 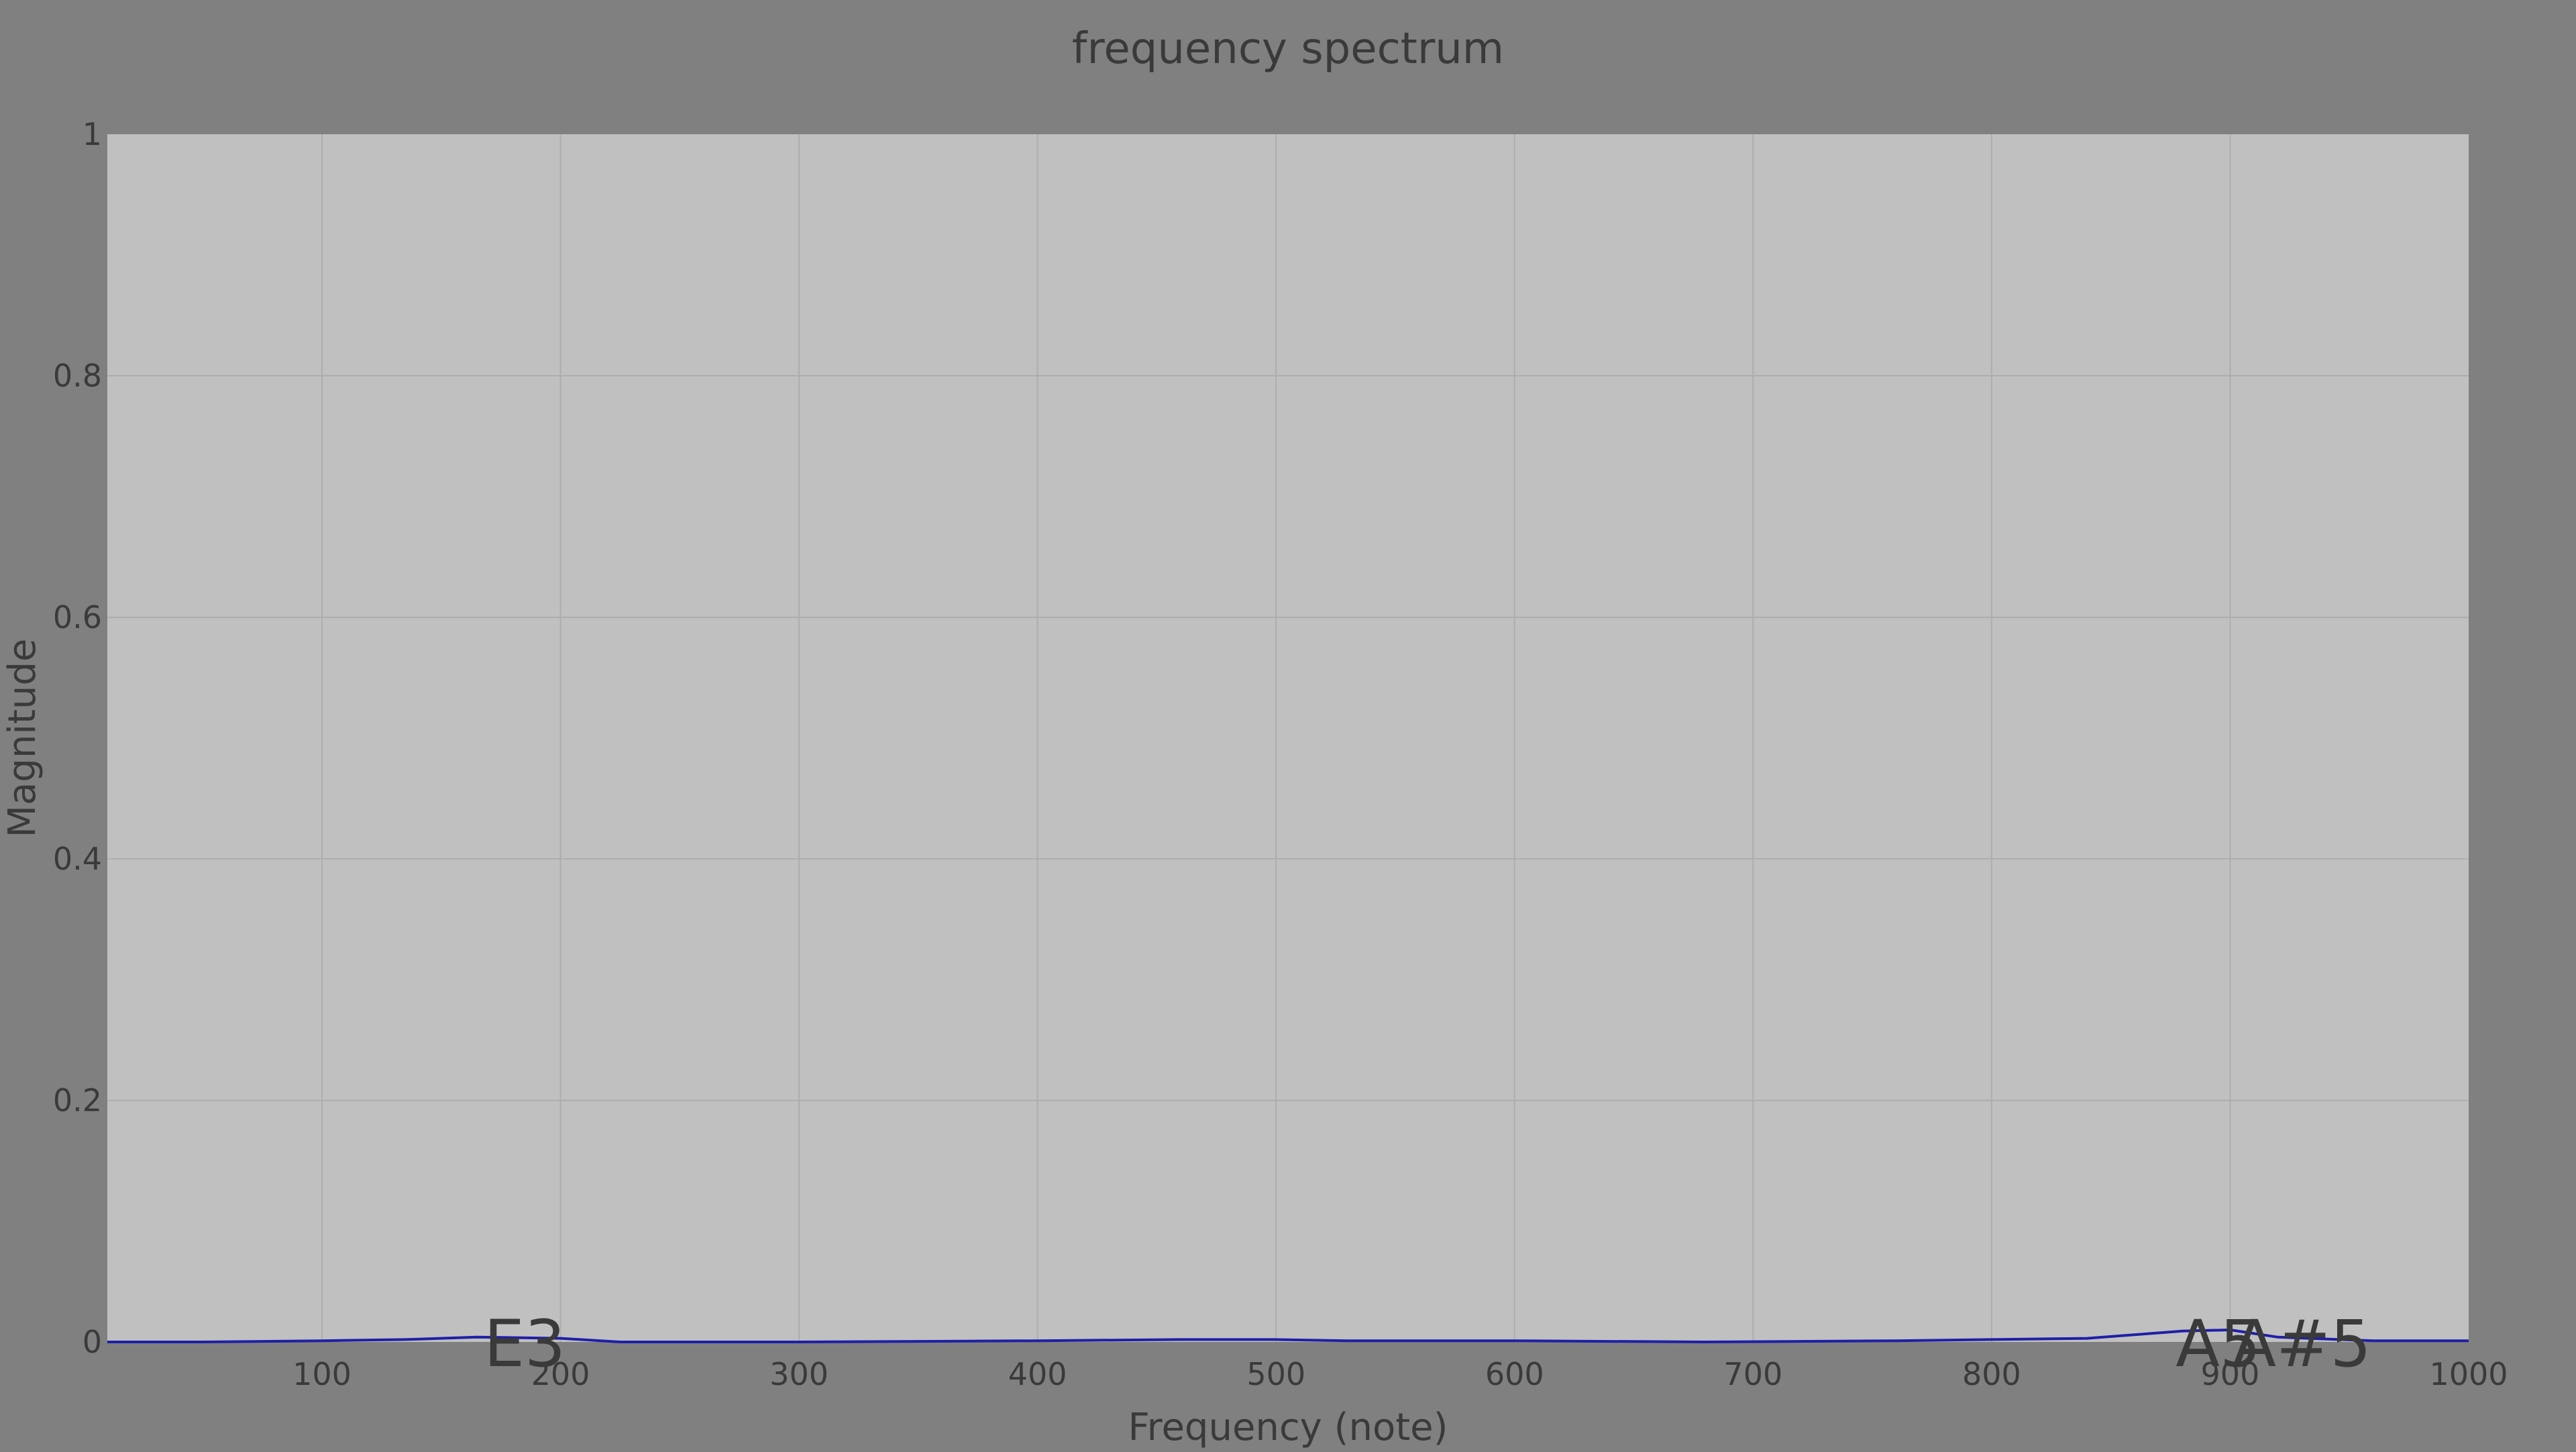 What do you see at coordinates (560, 1374) in the screenshot?
I see `x-tick-label: 200` at bounding box center [560, 1374].